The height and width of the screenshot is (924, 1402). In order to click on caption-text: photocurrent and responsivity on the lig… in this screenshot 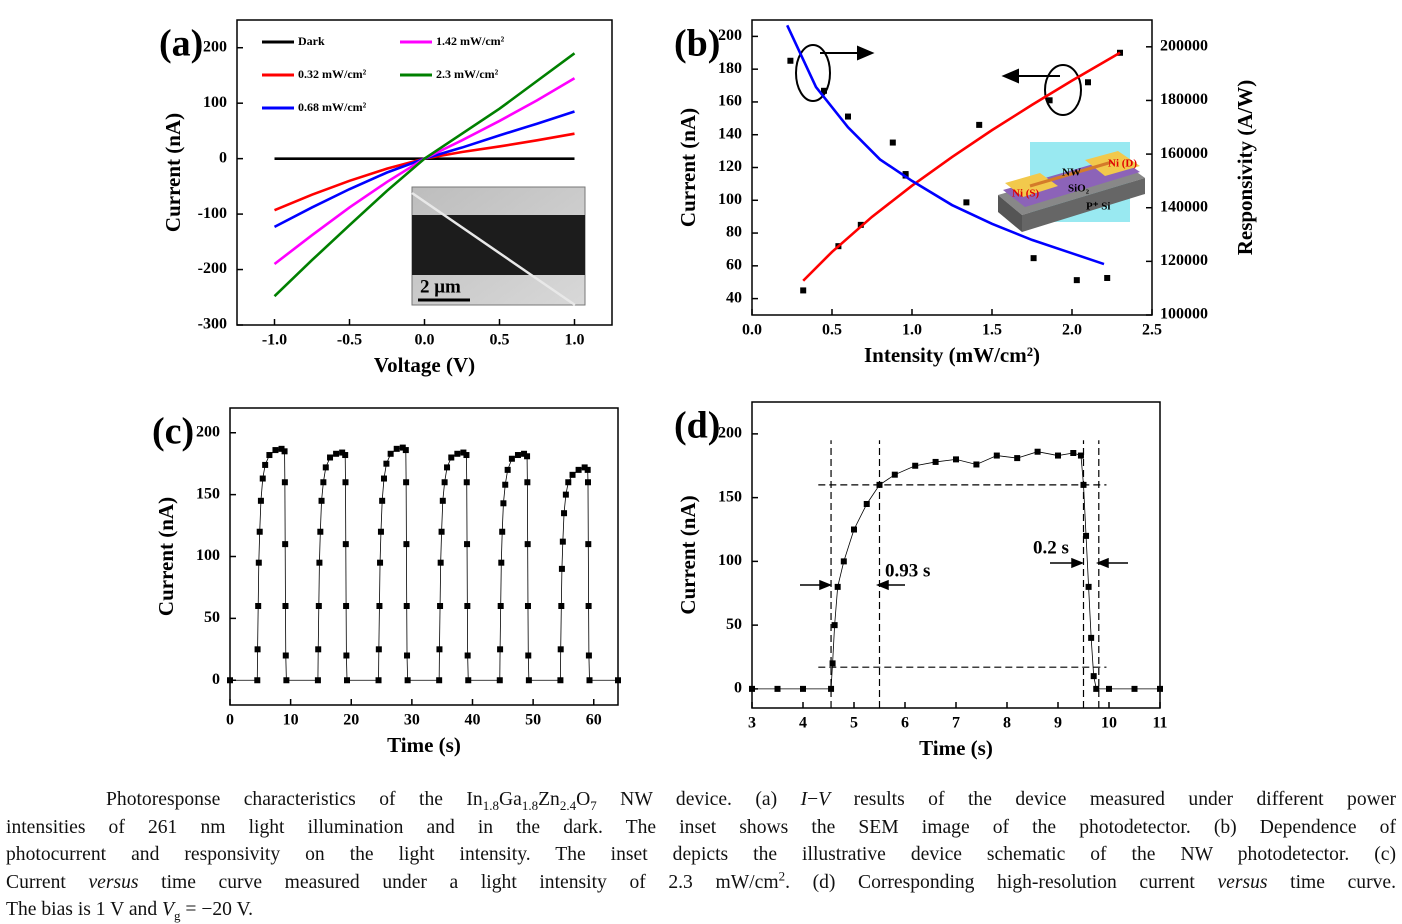, I will do `click(701, 854)`.